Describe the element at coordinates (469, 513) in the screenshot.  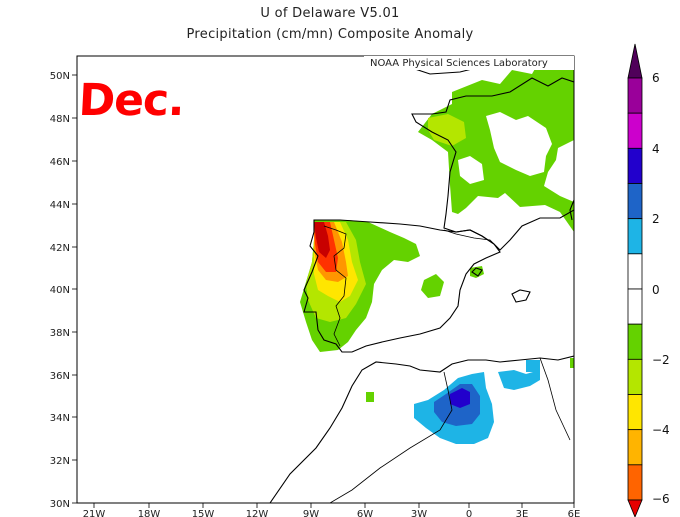
I see `lon-label: 0` at that location.